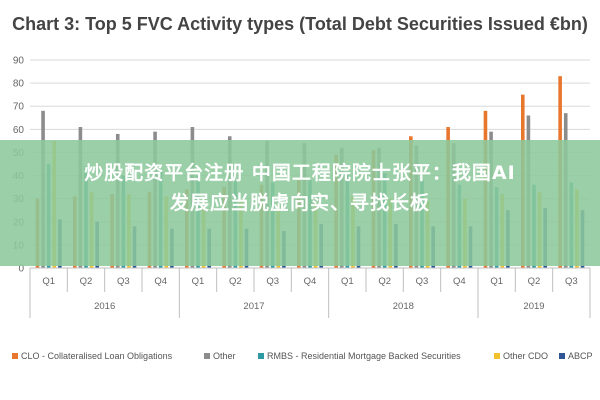 The height and width of the screenshot is (400, 600). I want to click on y-tick-label: 80, so click(19, 84).